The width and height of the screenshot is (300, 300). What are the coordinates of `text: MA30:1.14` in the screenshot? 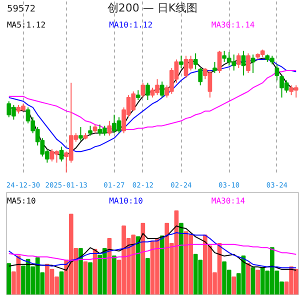 It's located at (233, 25).